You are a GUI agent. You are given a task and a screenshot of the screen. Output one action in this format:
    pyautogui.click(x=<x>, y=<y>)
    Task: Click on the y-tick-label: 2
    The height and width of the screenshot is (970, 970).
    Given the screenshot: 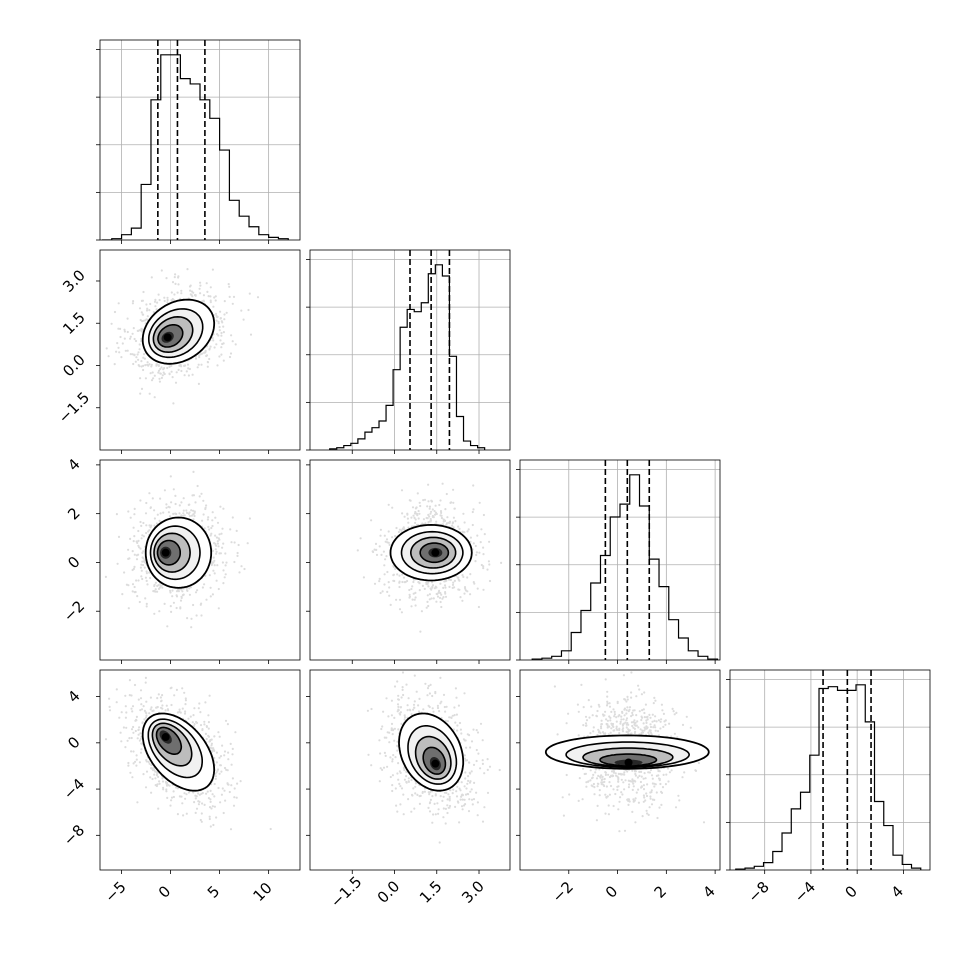 What is the action you would take?
    pyautogui.click(x=73, y=513)
    